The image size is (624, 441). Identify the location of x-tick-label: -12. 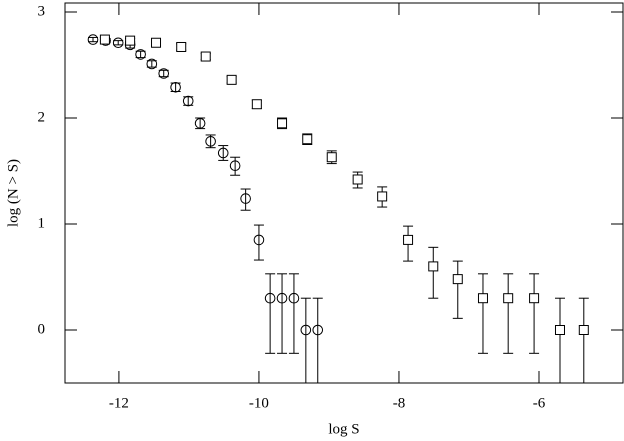
(119, 403).